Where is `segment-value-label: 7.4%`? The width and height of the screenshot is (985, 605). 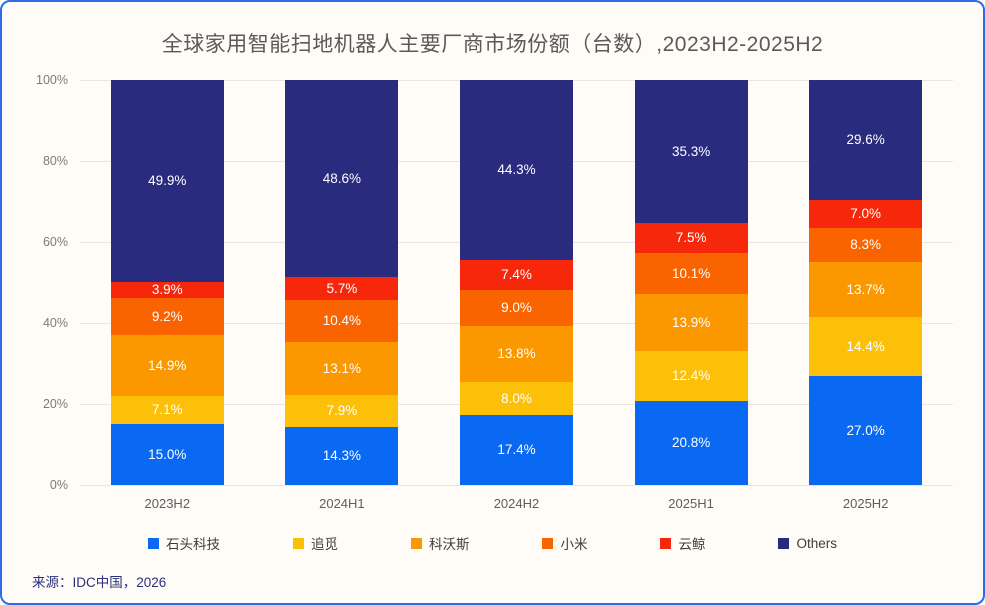 segment-value-label: 7.4% is located at coordinates (516, 275).